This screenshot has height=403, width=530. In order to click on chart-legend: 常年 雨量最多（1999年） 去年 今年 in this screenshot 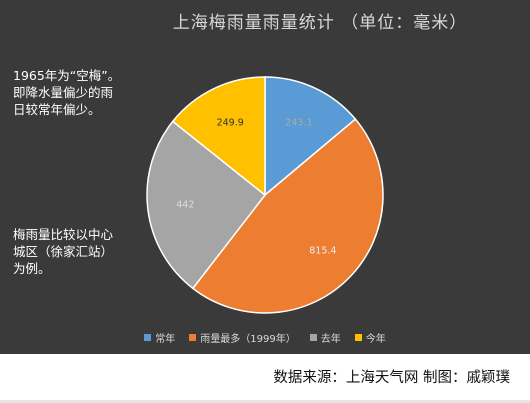, I will do `click(265, 337)`.